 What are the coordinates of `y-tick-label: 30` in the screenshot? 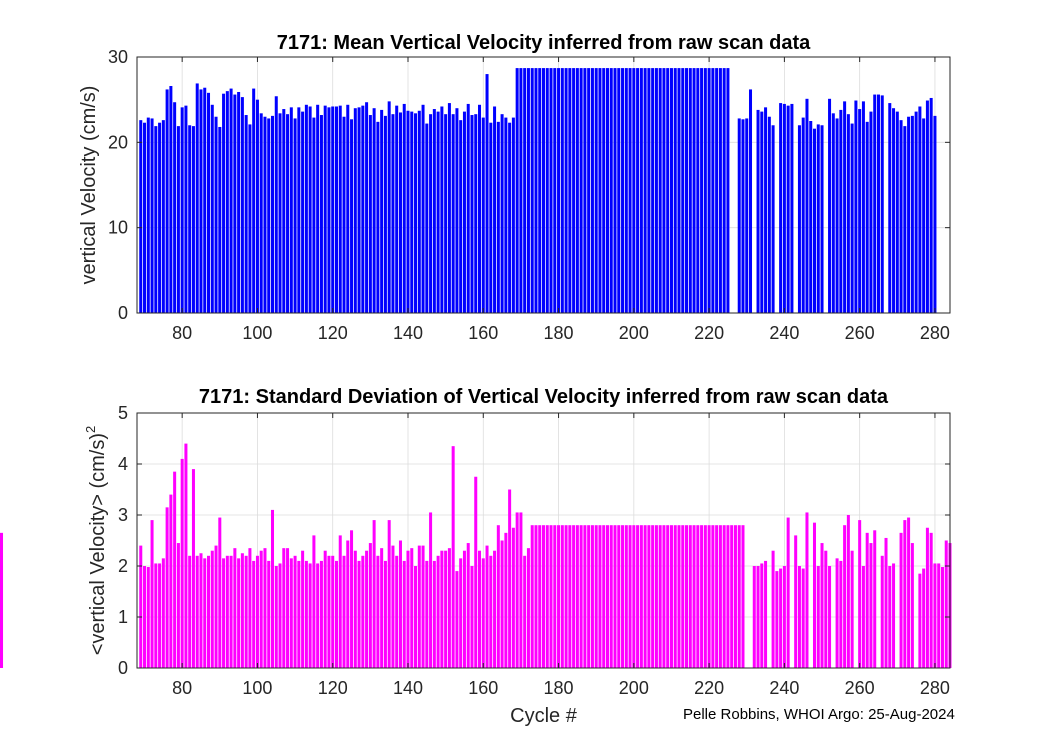 It's located at (118, 57).